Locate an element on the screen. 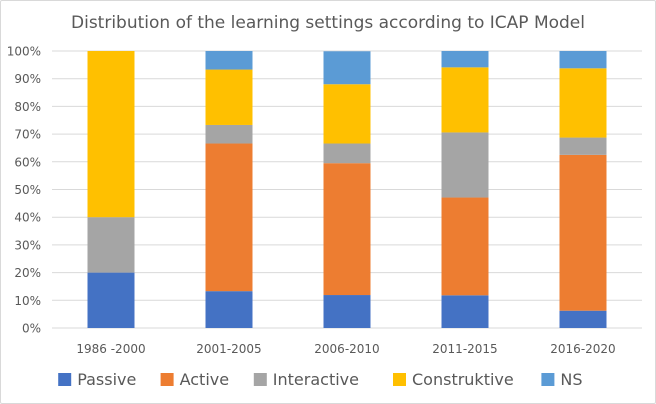  legend-swatch-construktive is located at coordinates (399, 379).